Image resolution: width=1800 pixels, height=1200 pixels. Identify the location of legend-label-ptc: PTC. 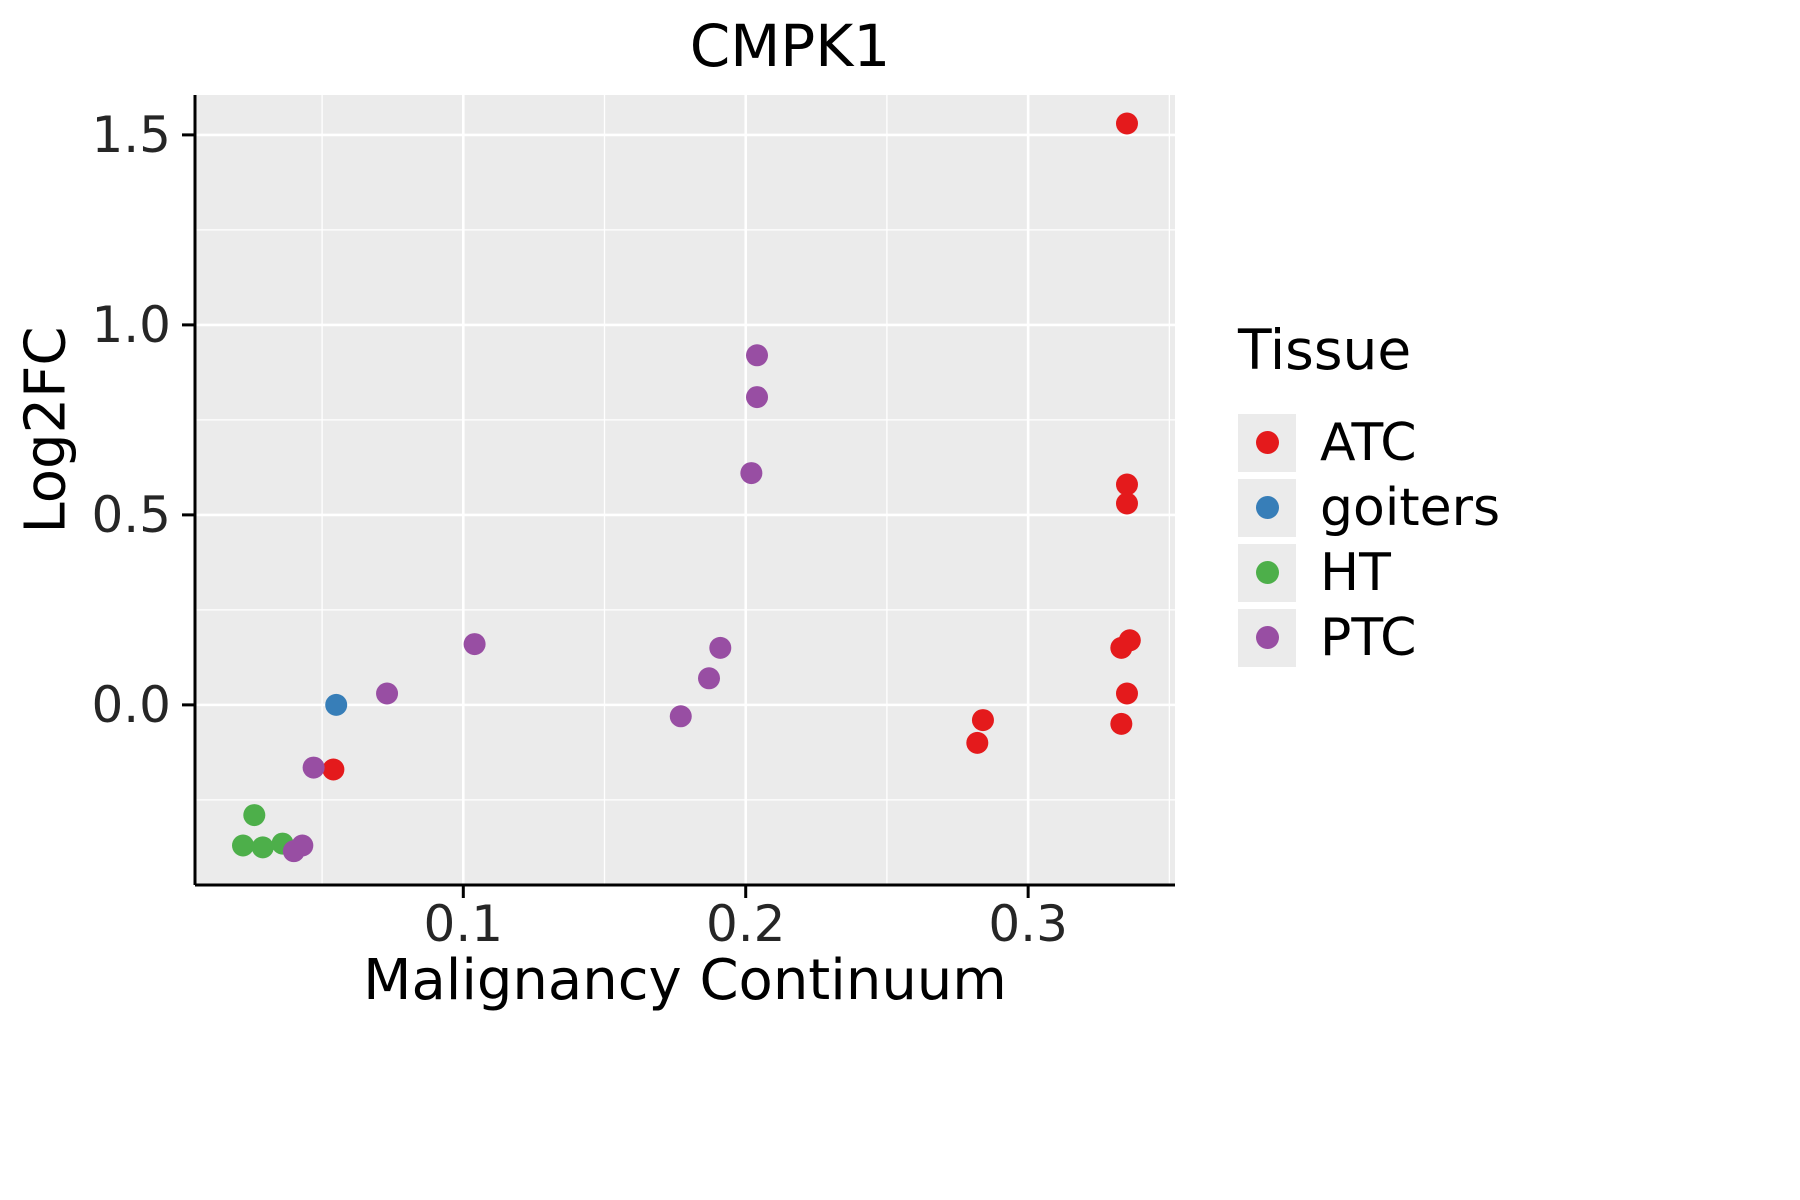
(1368, 637).